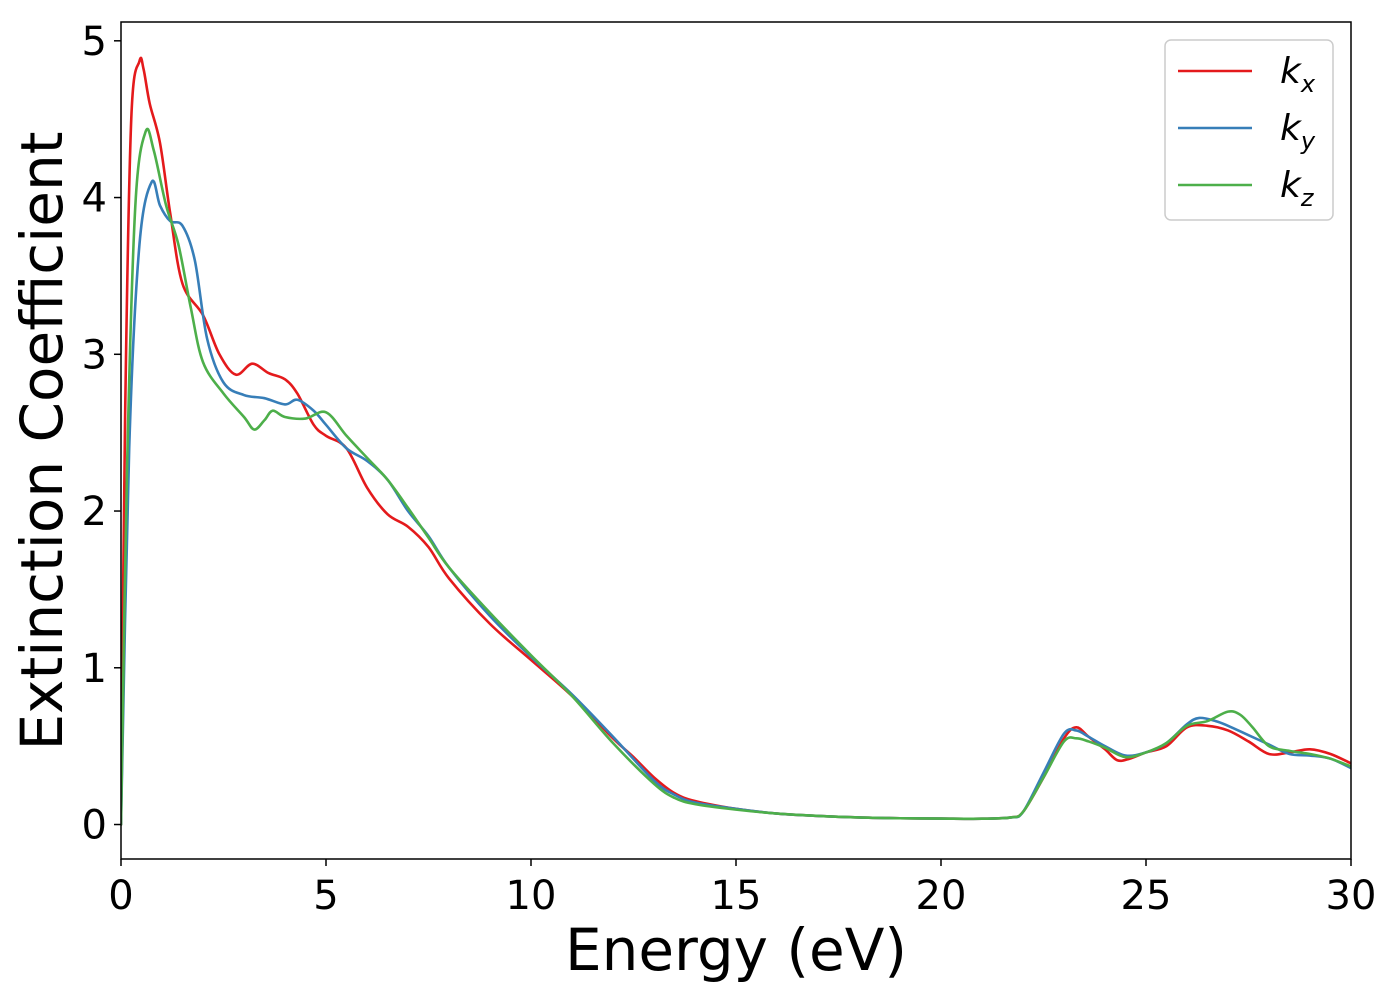 This screenshot has height=1000, width=1400. I want to click on legend: kx ky kz, so click(1249, 130).